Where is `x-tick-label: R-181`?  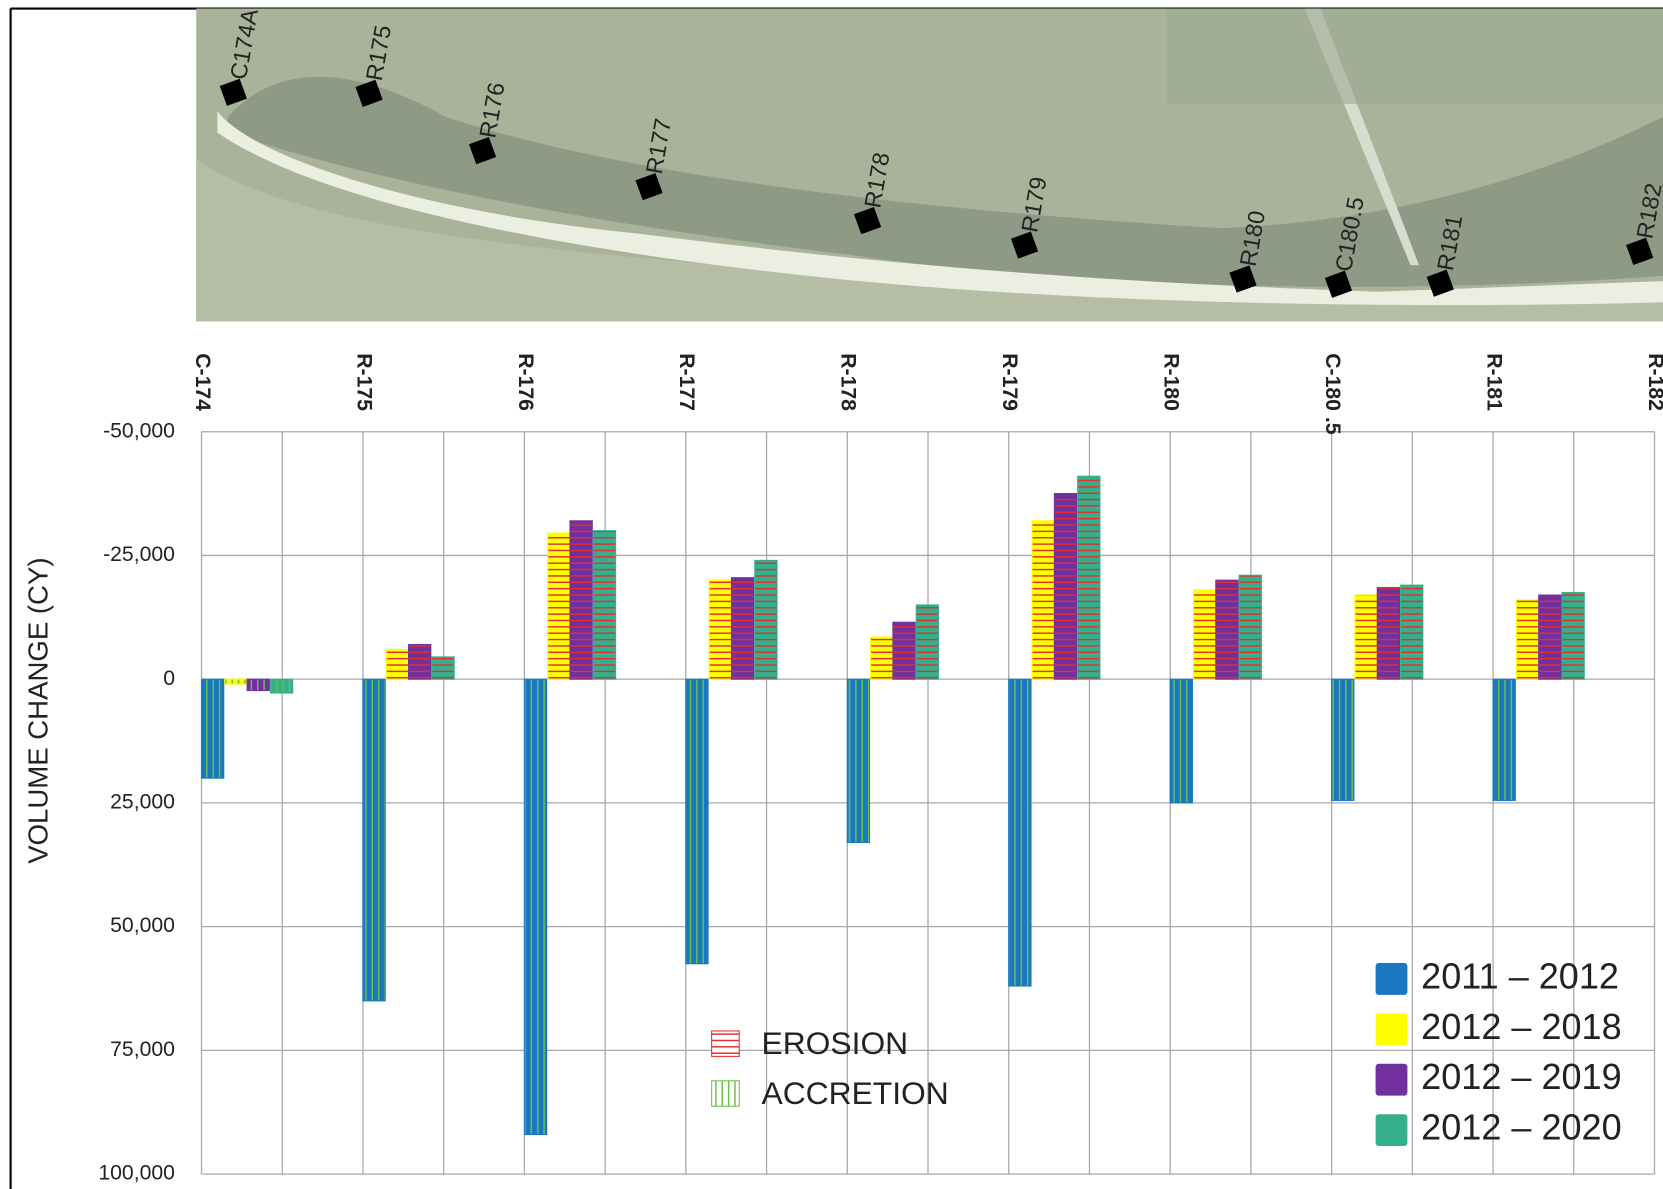
x-tick-label: R-181 is located at coordinates (1493, 382).